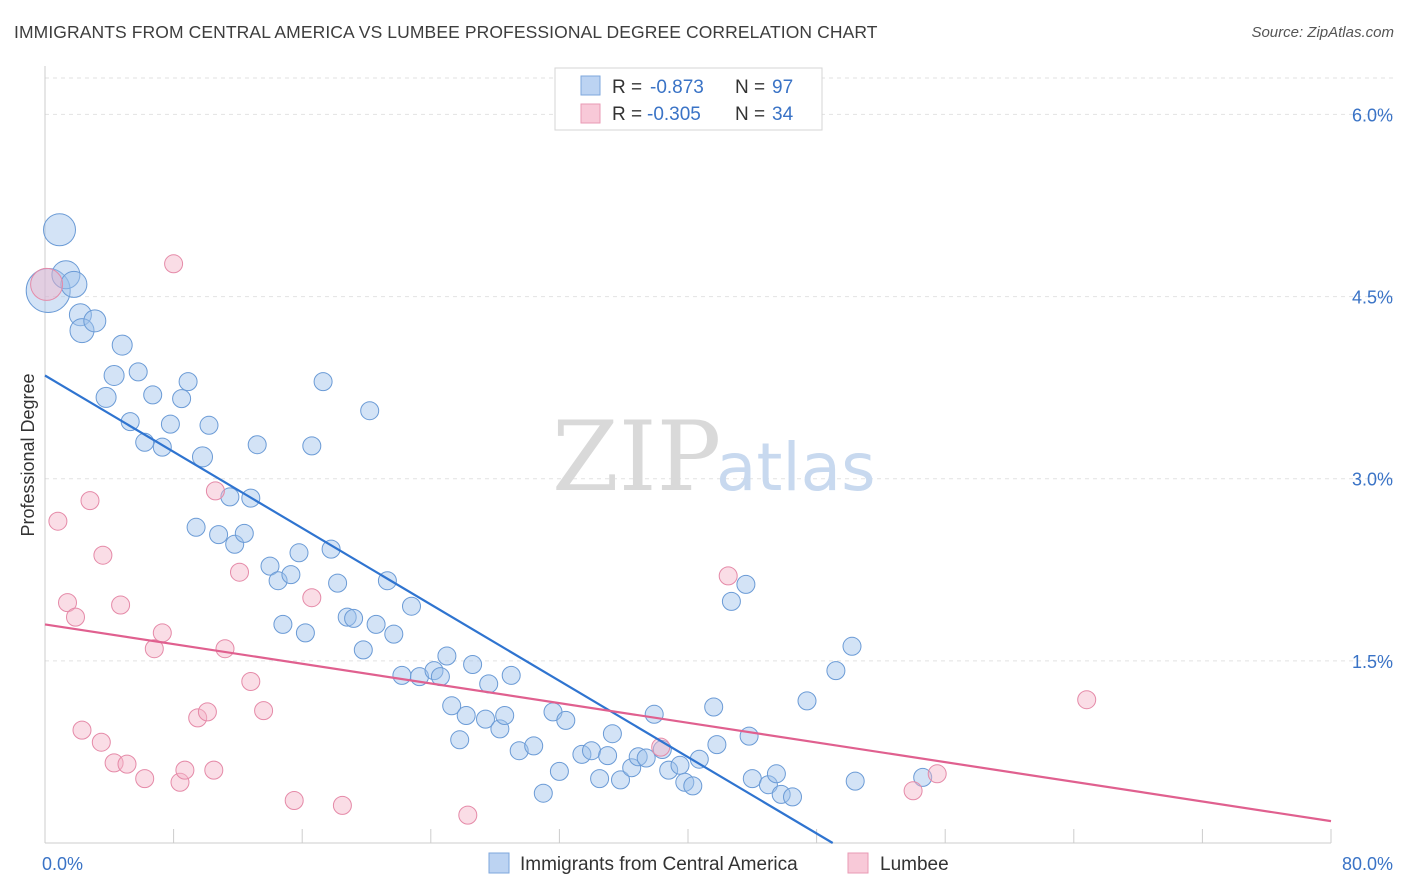 This screenshot has width=1406, height=892. What do you see at coordinates (1322, 32) in the screenshot?
I see `source-label: Source: ZipAtlas.com` at bounding box center [1322, 32].